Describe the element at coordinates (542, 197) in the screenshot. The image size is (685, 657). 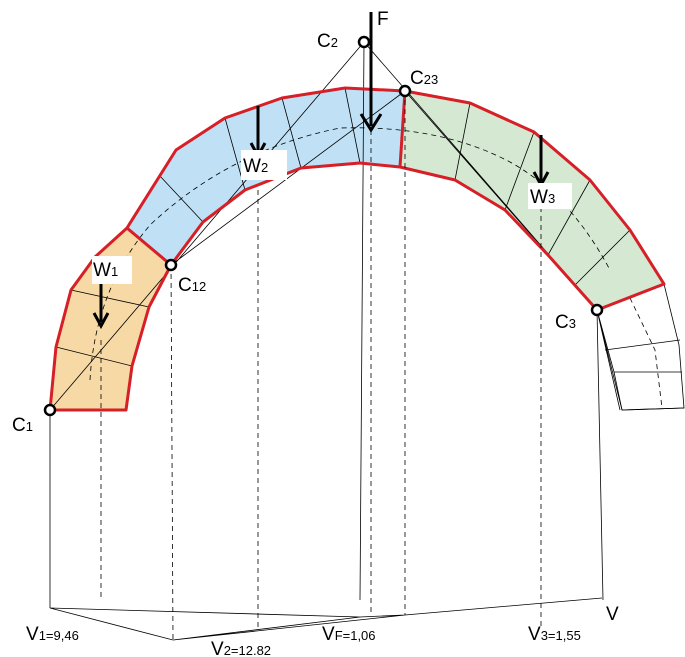
I see `label-W3: W3` at that location.